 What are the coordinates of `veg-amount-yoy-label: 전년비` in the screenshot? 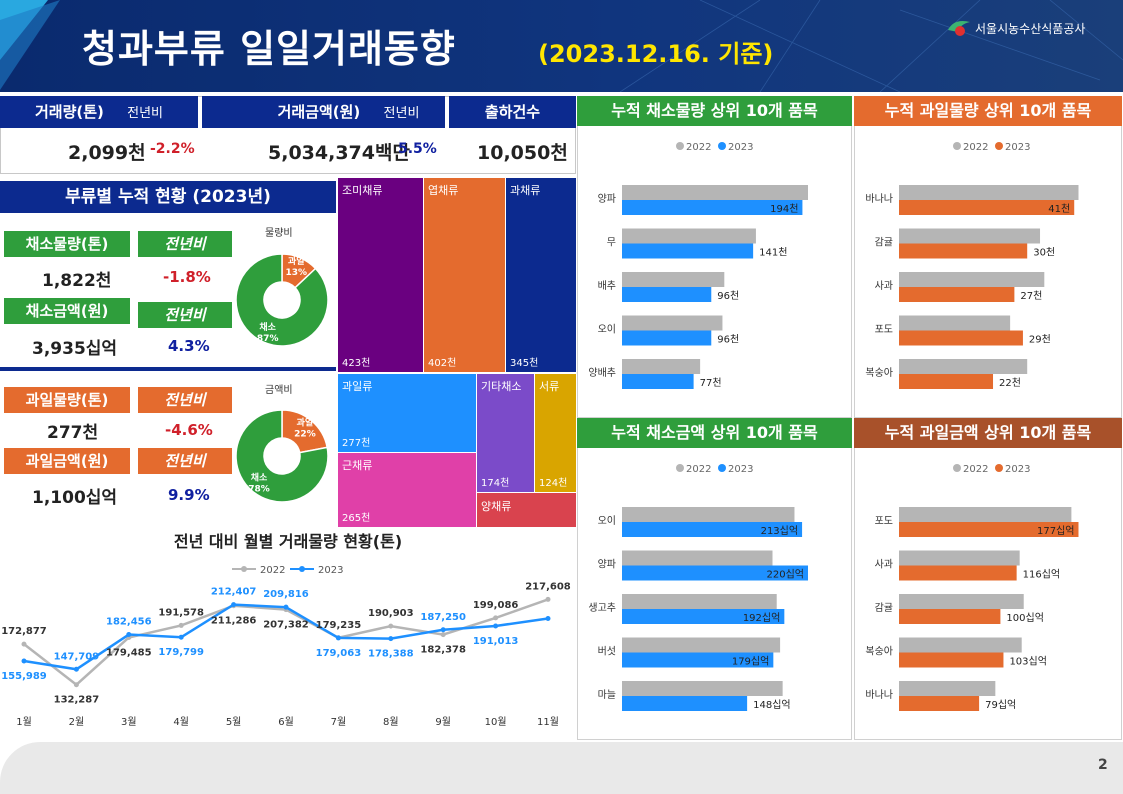 It's located at (185, 315).